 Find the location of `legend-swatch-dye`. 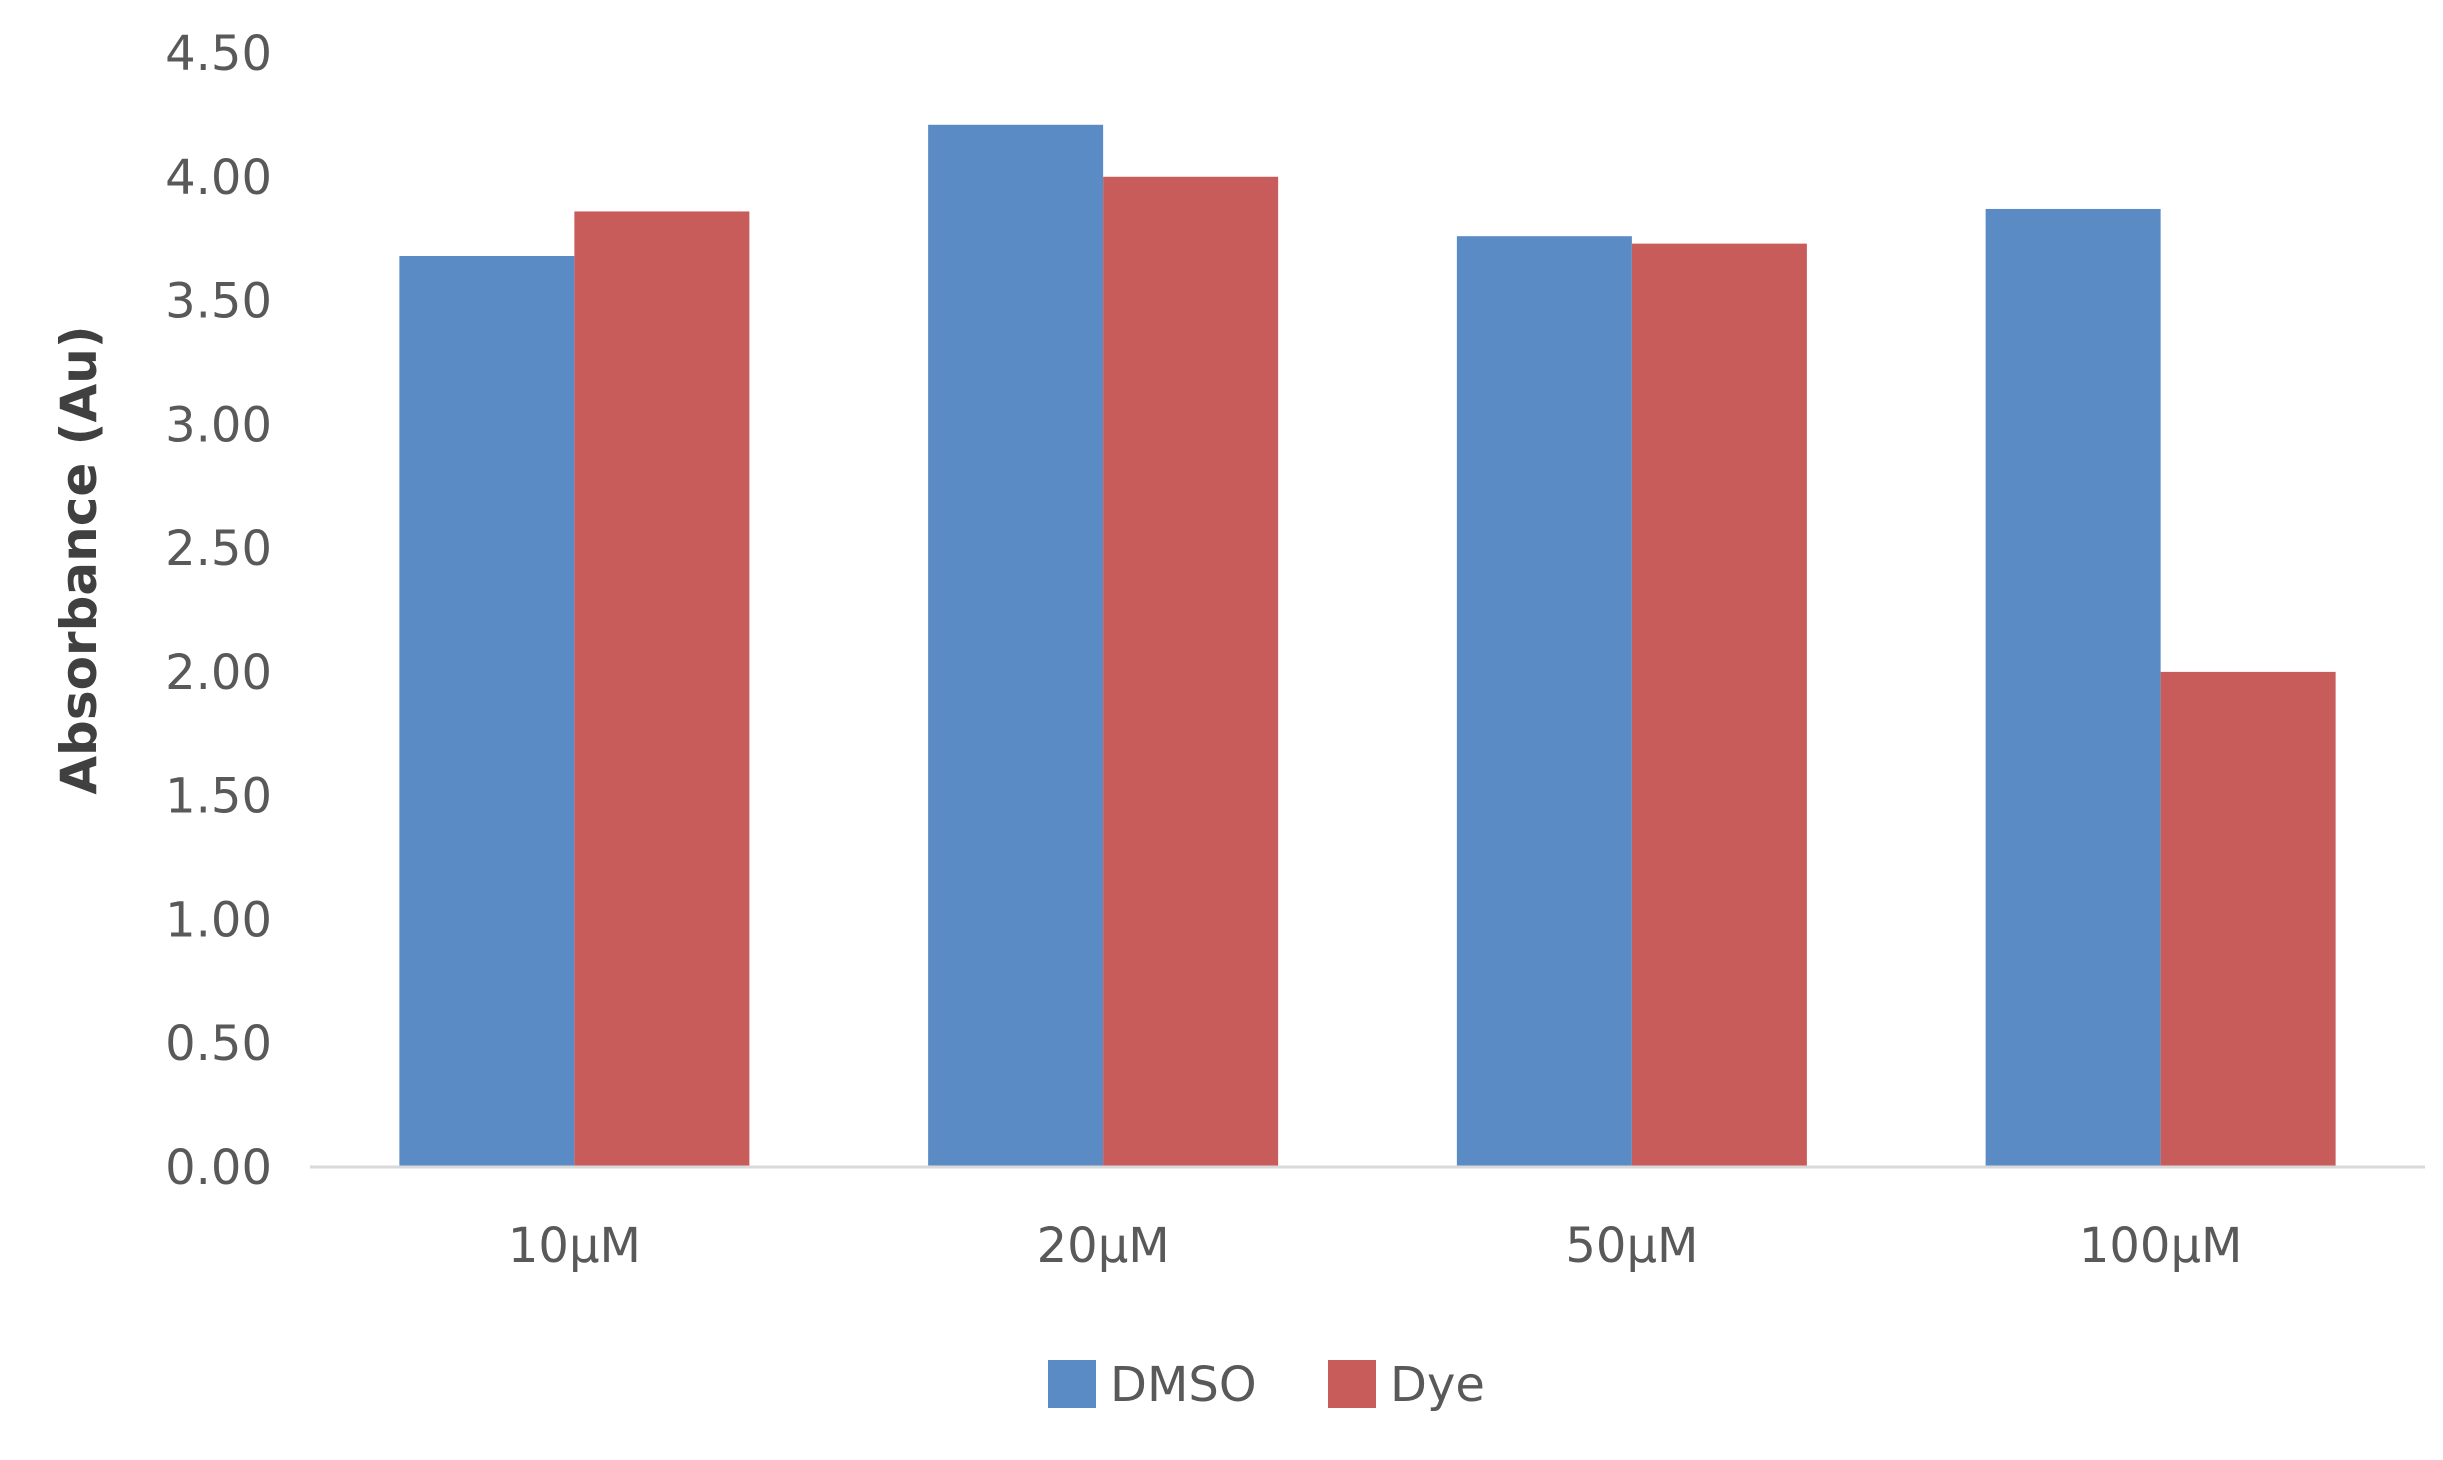

legend-swatch-dye is located at coordinates (1352, 1384).